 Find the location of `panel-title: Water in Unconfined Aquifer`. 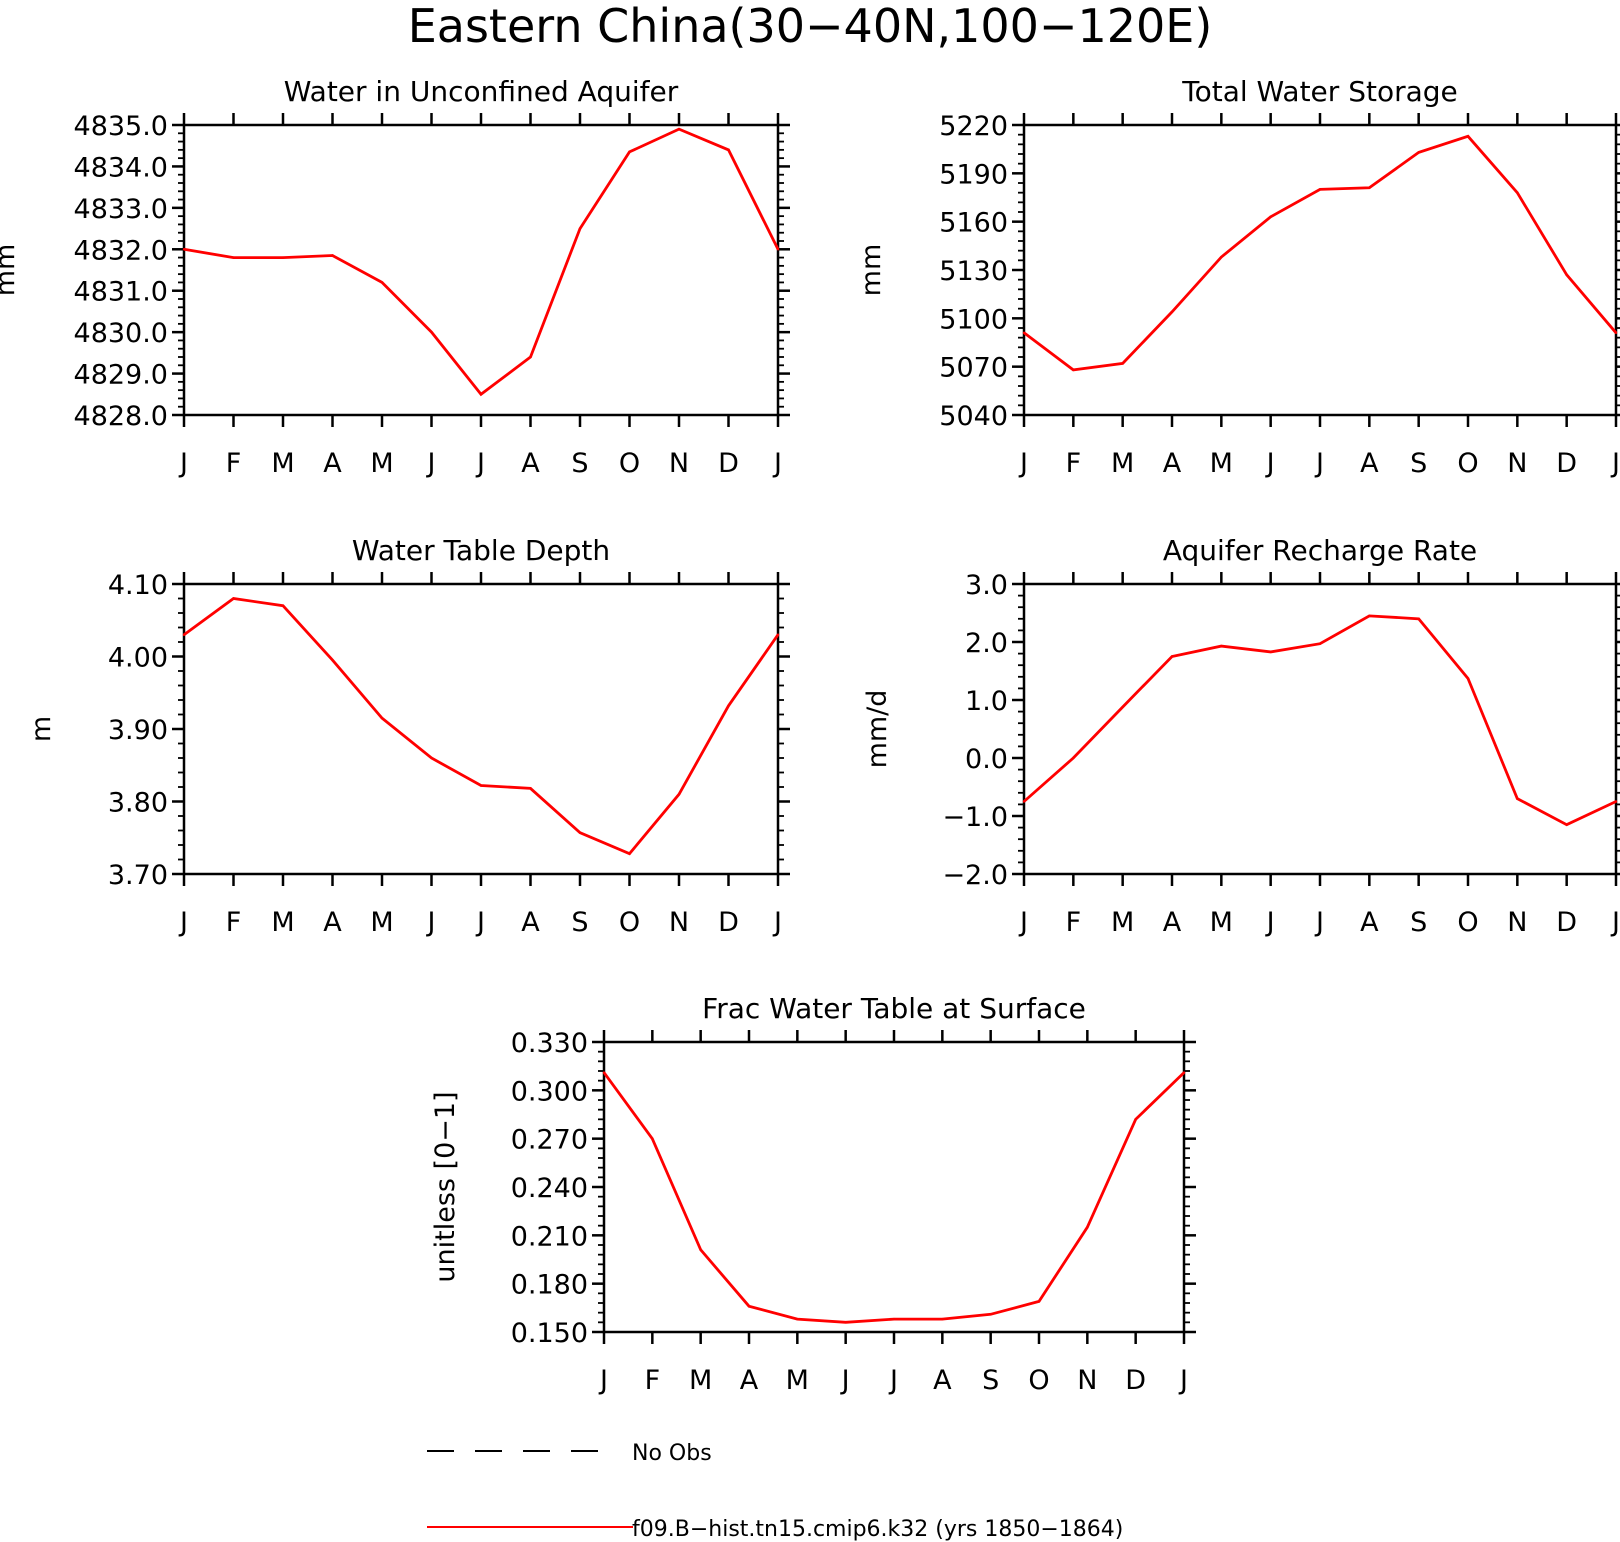

panel-title: Water in Unconfined Aquifer is located at coordinates (481, 91).